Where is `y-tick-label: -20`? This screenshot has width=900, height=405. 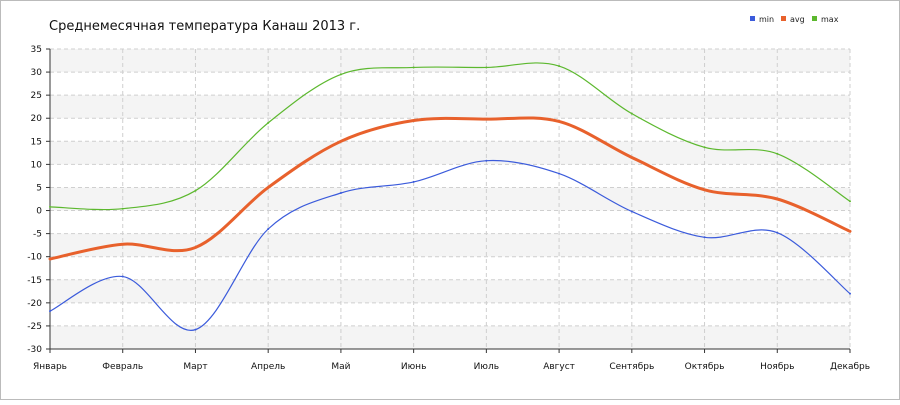 y-tick-label: -20 is located at coordinates (34, 304).